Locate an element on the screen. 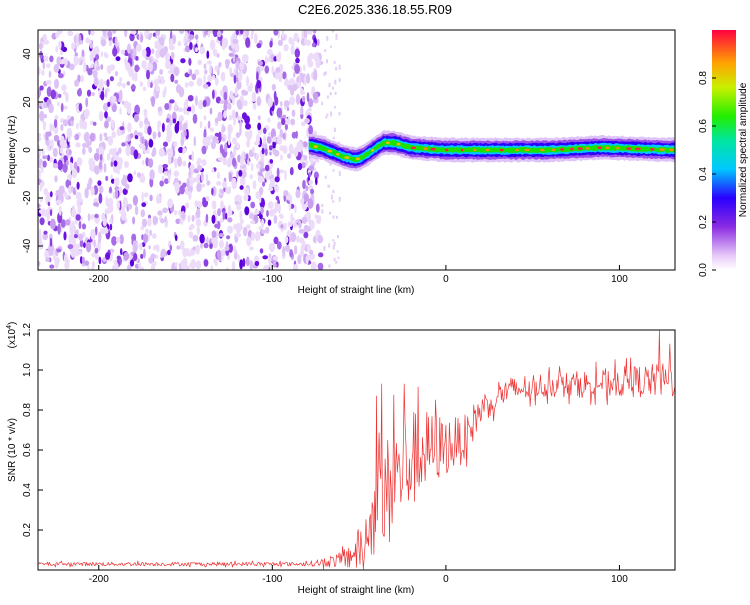 Image resolution: width=750 pixels, height=605 pixels. colorbar-label: Normalized spectral amplitude is located at coordinates (743, 149).